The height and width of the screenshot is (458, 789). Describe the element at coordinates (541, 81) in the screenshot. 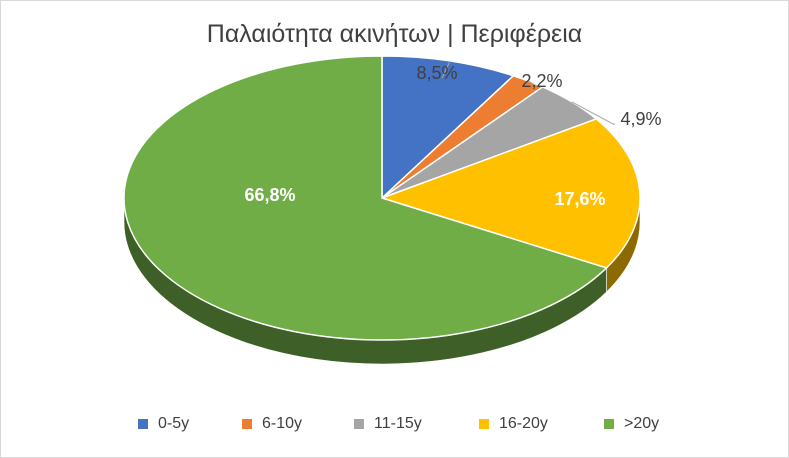

I see `data-label-1: 2,2%` at that location.